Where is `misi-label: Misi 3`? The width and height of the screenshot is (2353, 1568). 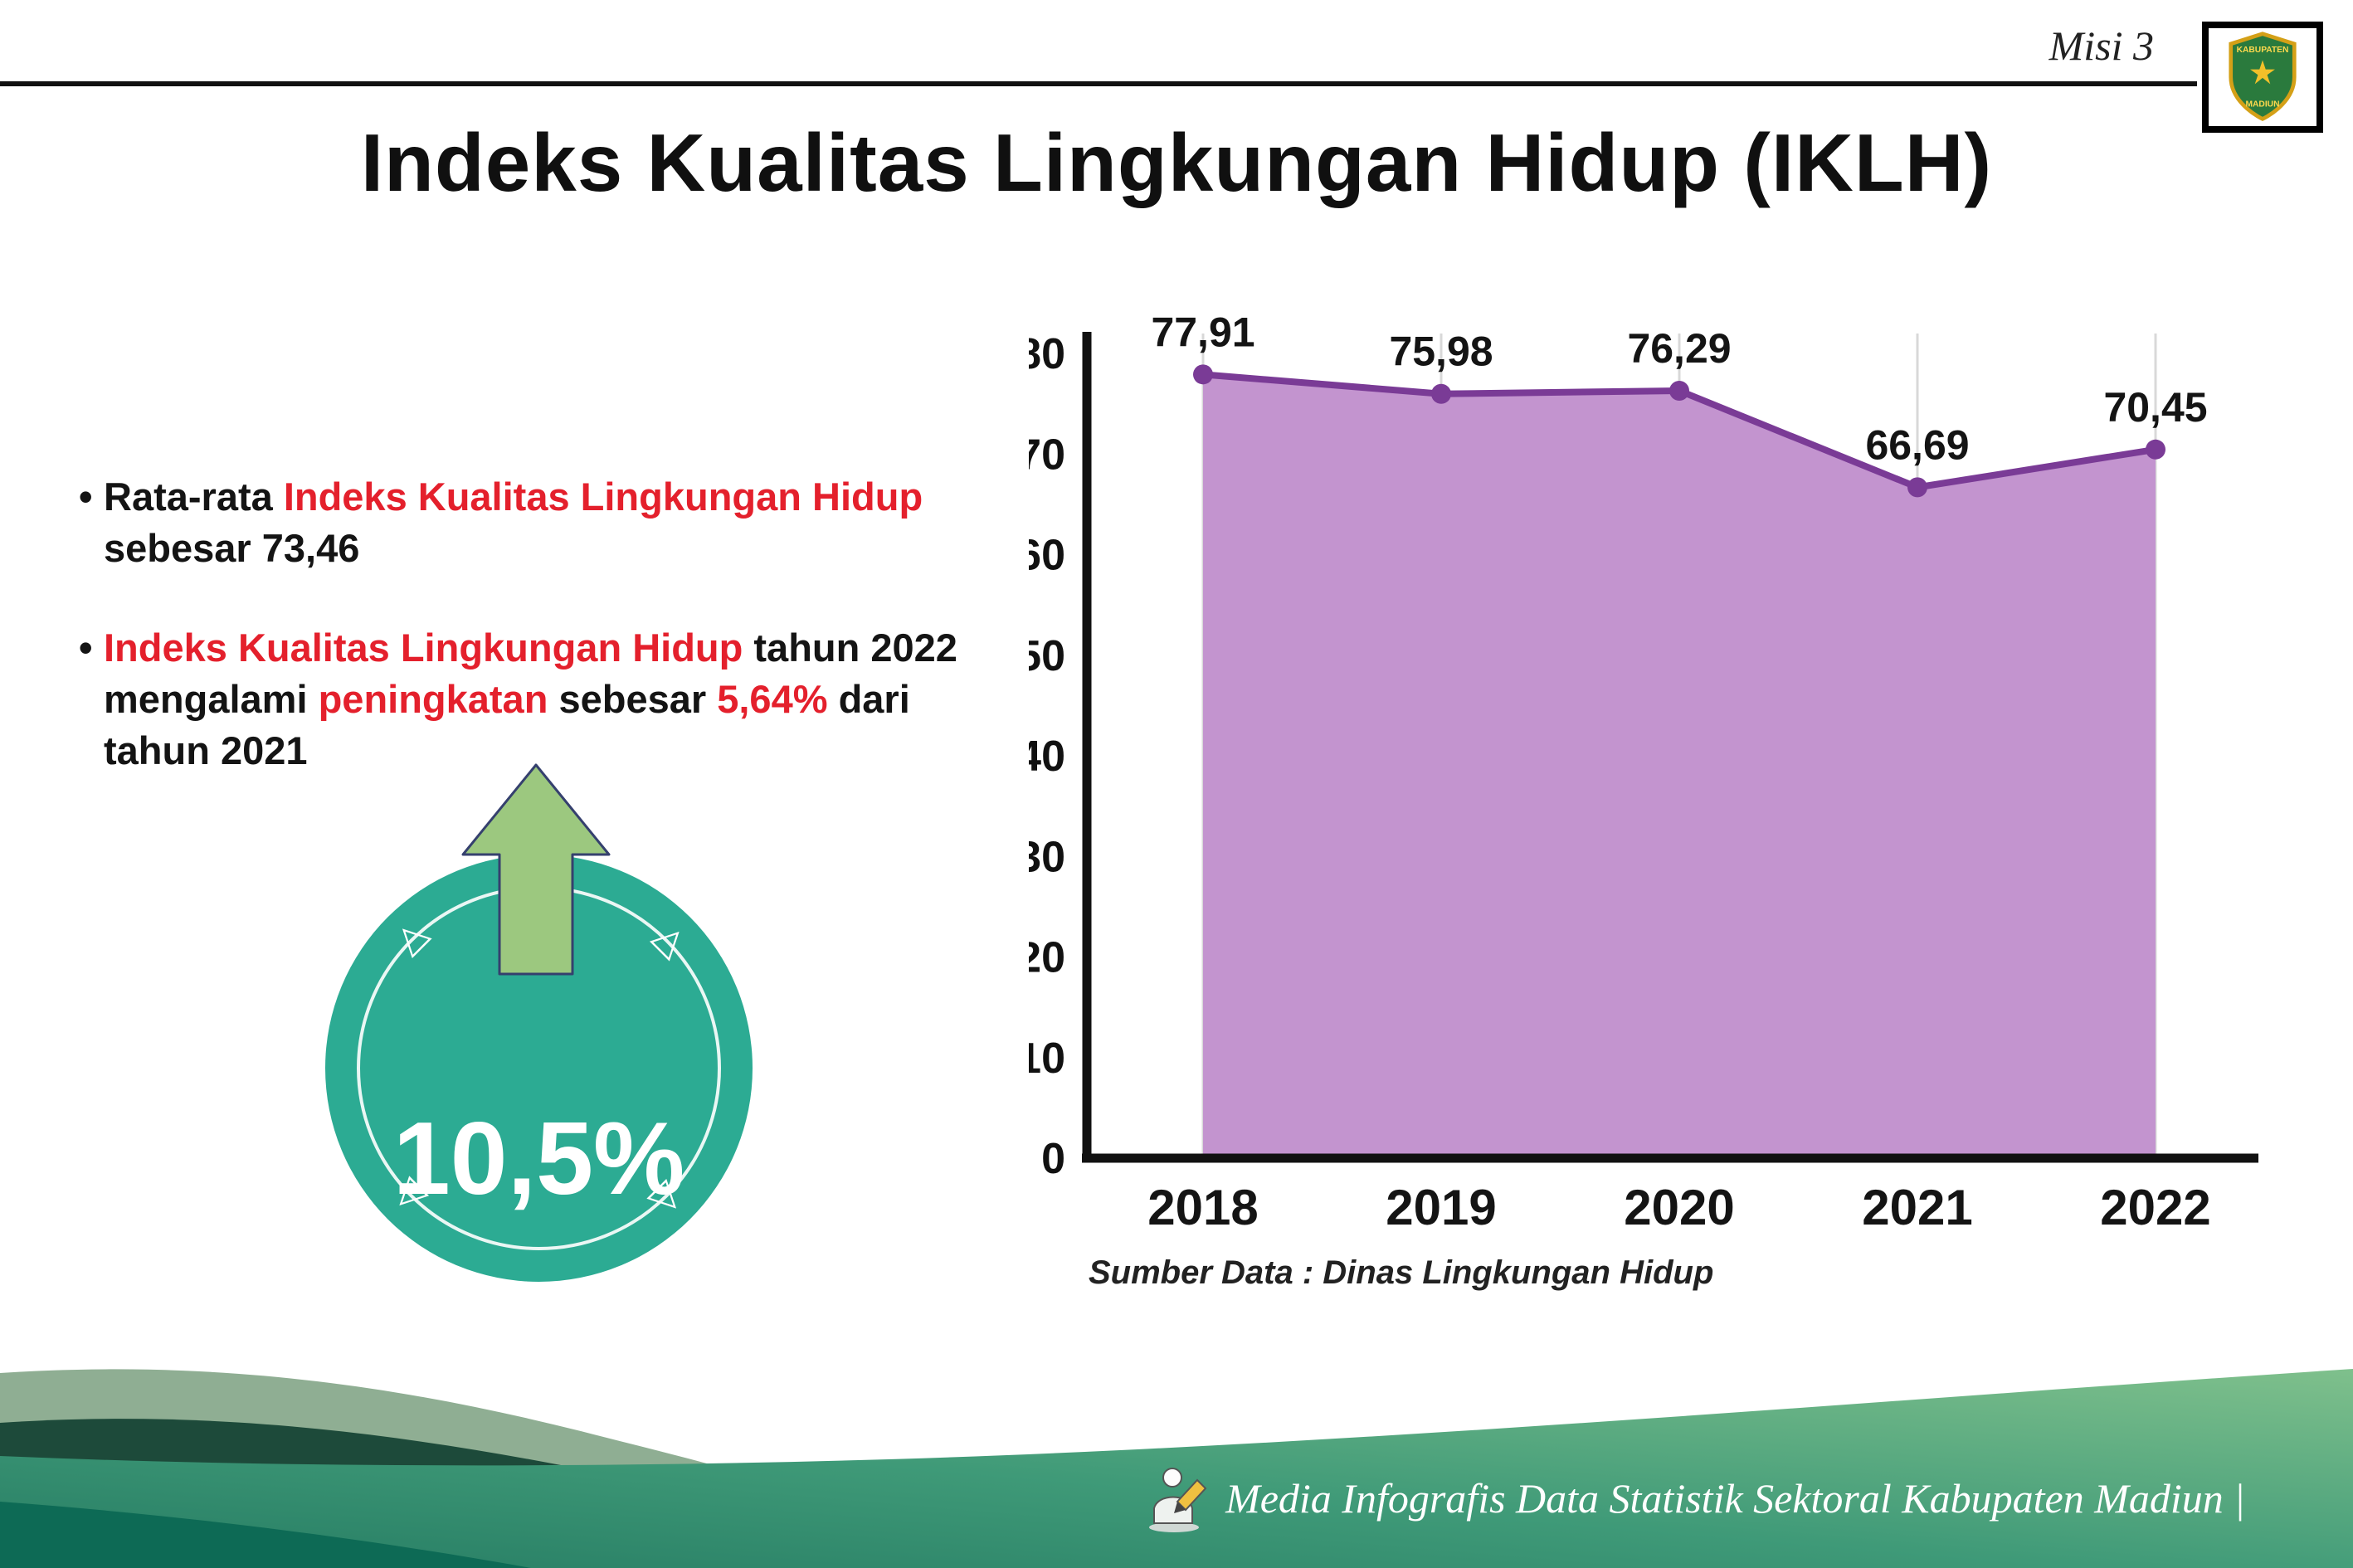
misi-label: Misi 3 is located at coordinates (2101, 45).